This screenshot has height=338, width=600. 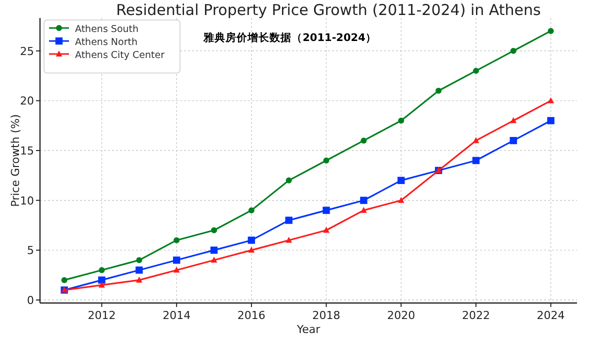 I want to click on y-tick-label: 20, so click(x=27, y=101).